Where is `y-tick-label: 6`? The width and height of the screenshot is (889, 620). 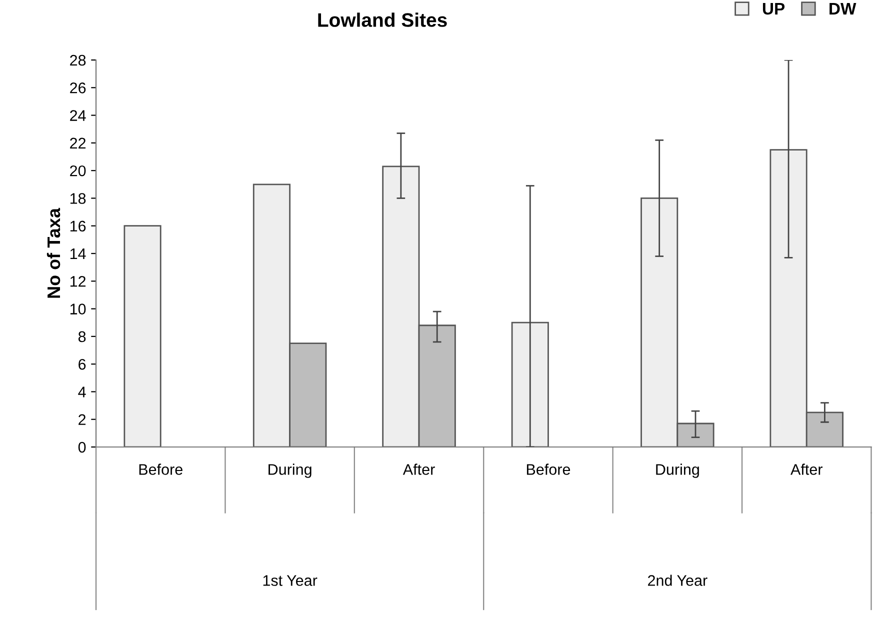
y-tick-label: 6 is located at coordinates (82, 364).